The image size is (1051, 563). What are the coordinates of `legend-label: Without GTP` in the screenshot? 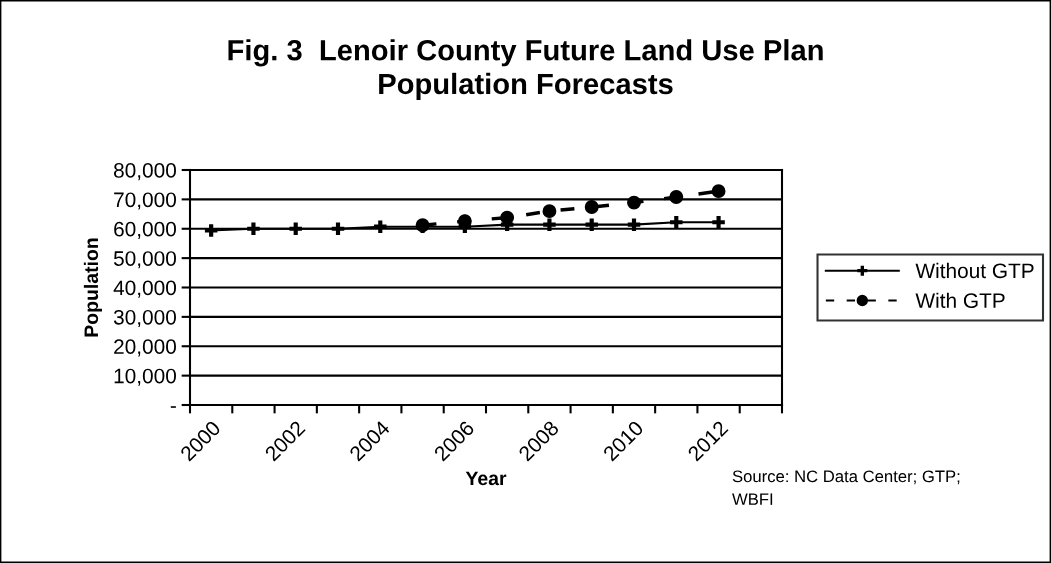 It's located at (974, 270).